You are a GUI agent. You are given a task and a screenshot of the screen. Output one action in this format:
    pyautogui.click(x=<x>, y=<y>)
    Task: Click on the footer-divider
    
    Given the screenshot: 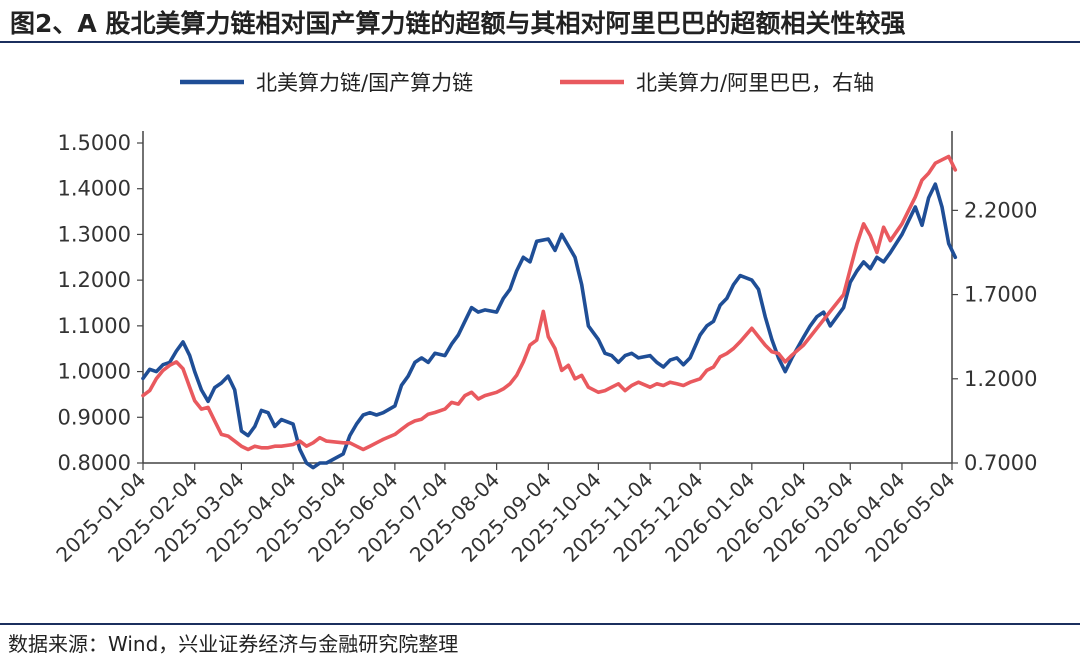 What is the action you would take?
    pyautogui.click(x=540, y=624)
    